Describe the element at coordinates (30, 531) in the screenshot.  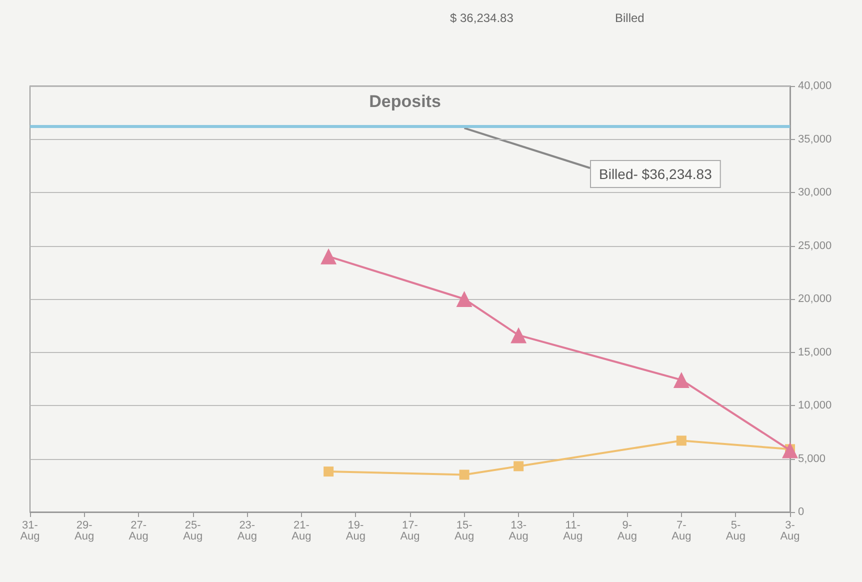
I see `x-tick-label: 31-Aug` at that location.